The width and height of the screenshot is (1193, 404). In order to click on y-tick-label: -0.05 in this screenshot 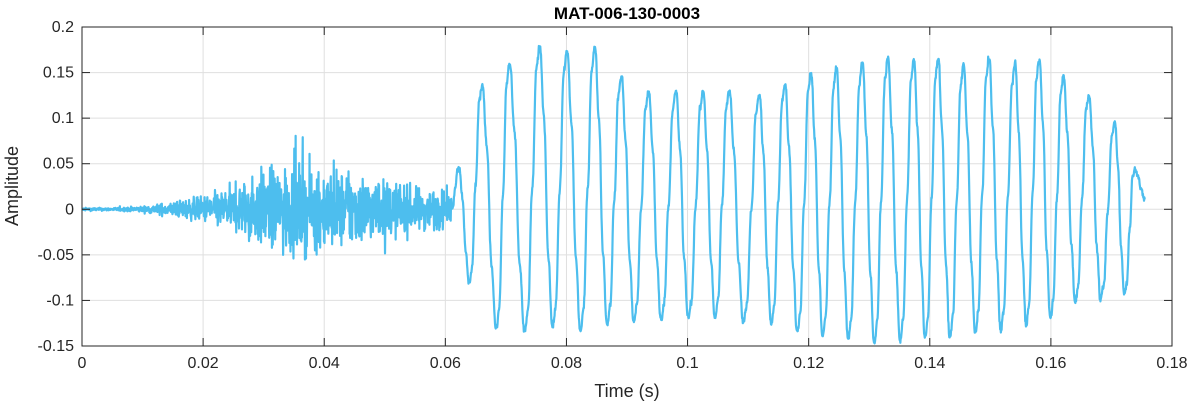, I will do `click(56, 255)`.